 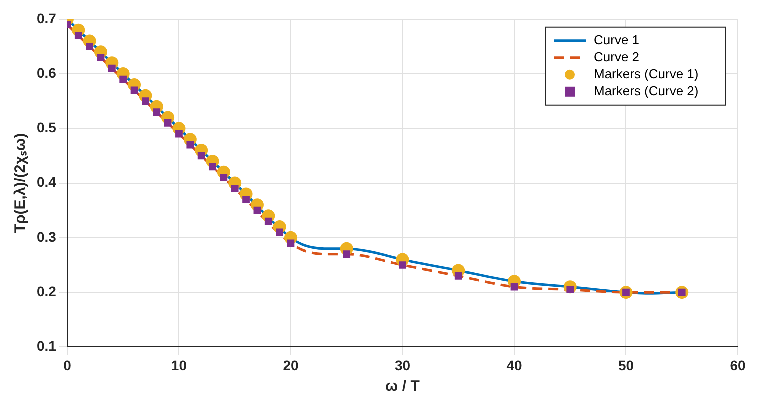 I want to click on legend-label: Curve 1, so click(x=617, y=40).